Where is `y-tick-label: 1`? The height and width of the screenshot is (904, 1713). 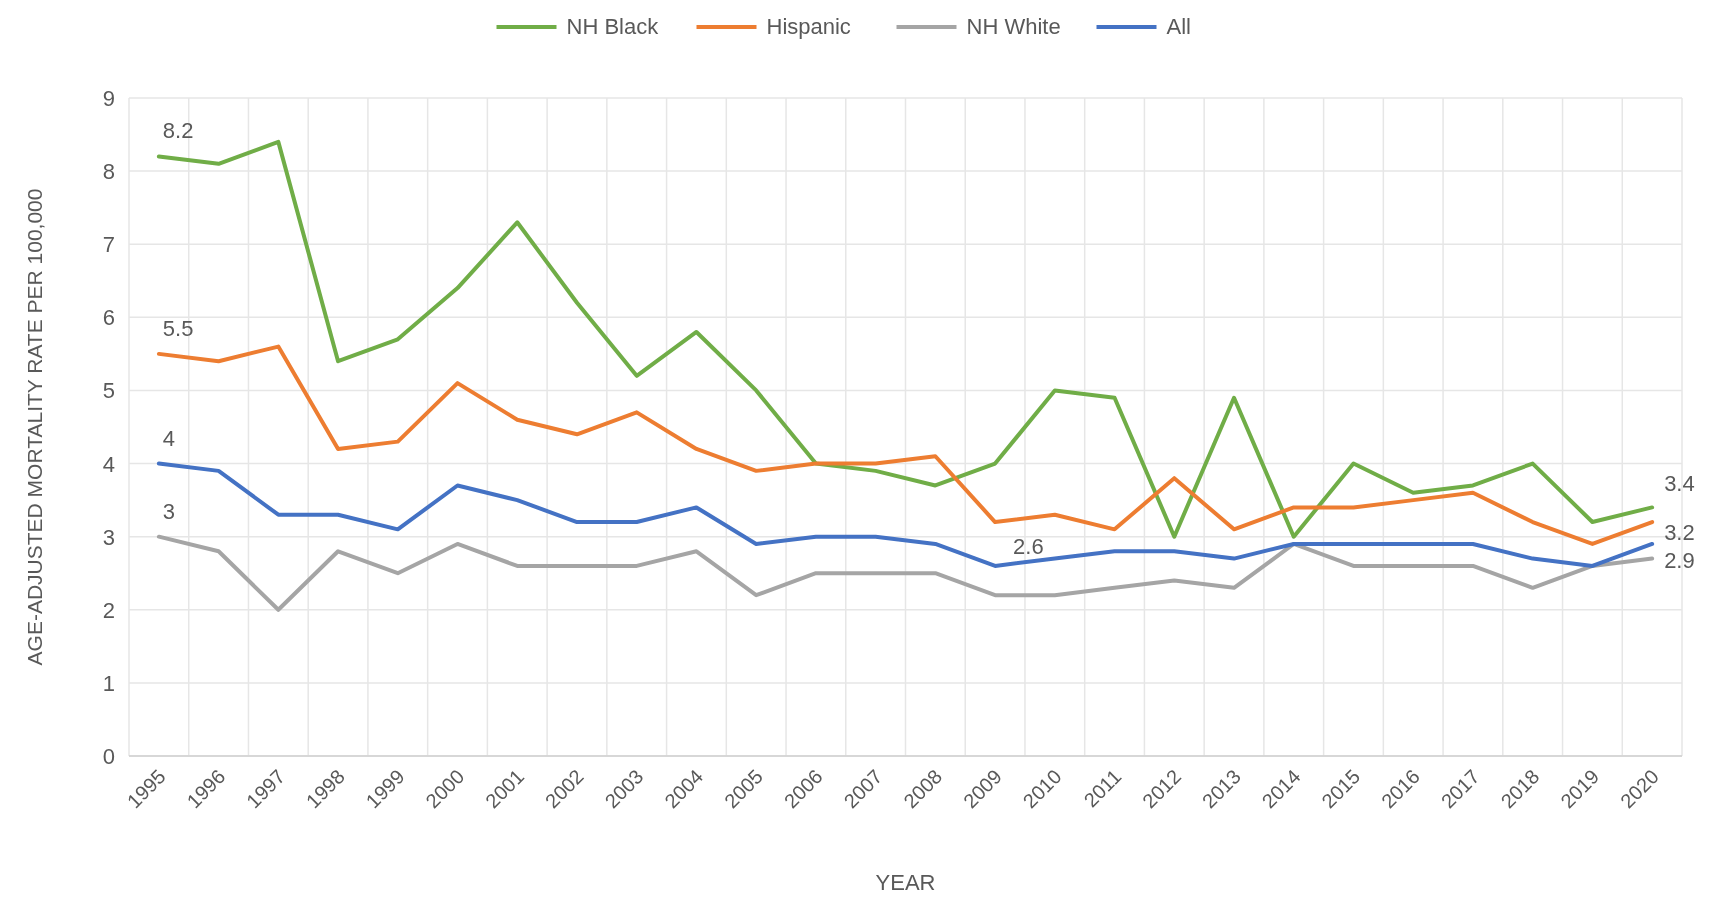 y-tick-label: 1 is located at coordinates (108, 683).